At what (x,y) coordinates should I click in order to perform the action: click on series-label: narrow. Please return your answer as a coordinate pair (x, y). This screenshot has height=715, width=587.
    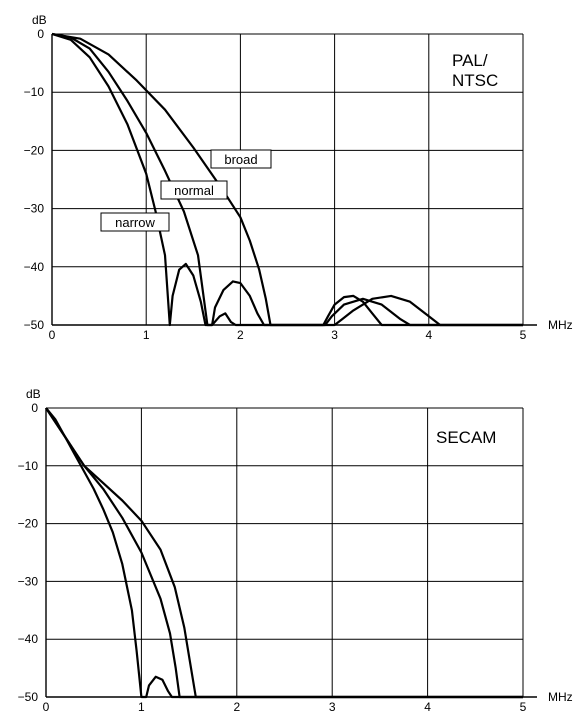
    Looking at the image, I should click on (135, 222).